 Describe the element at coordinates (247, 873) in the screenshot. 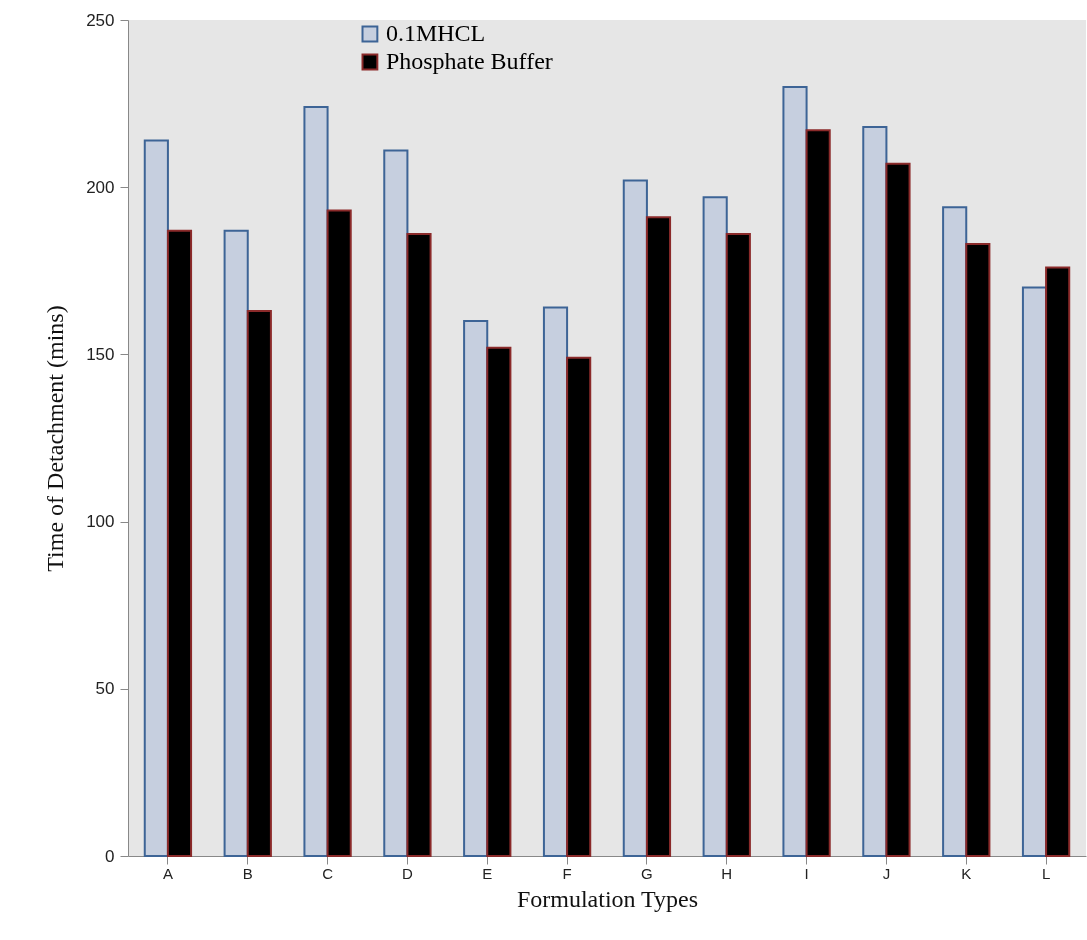

I see `x-tick-label: B` at that location.